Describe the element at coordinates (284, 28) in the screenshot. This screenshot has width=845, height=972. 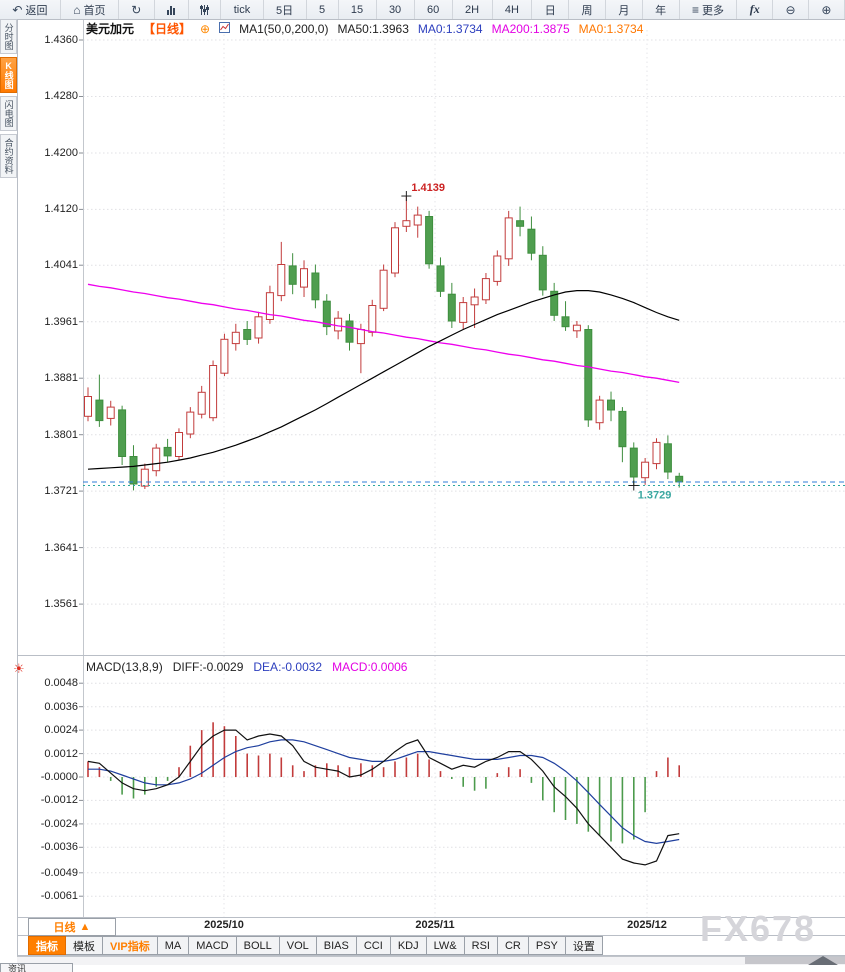
I see `ma-group-label: MA1(50,0,200,0)` at that location.